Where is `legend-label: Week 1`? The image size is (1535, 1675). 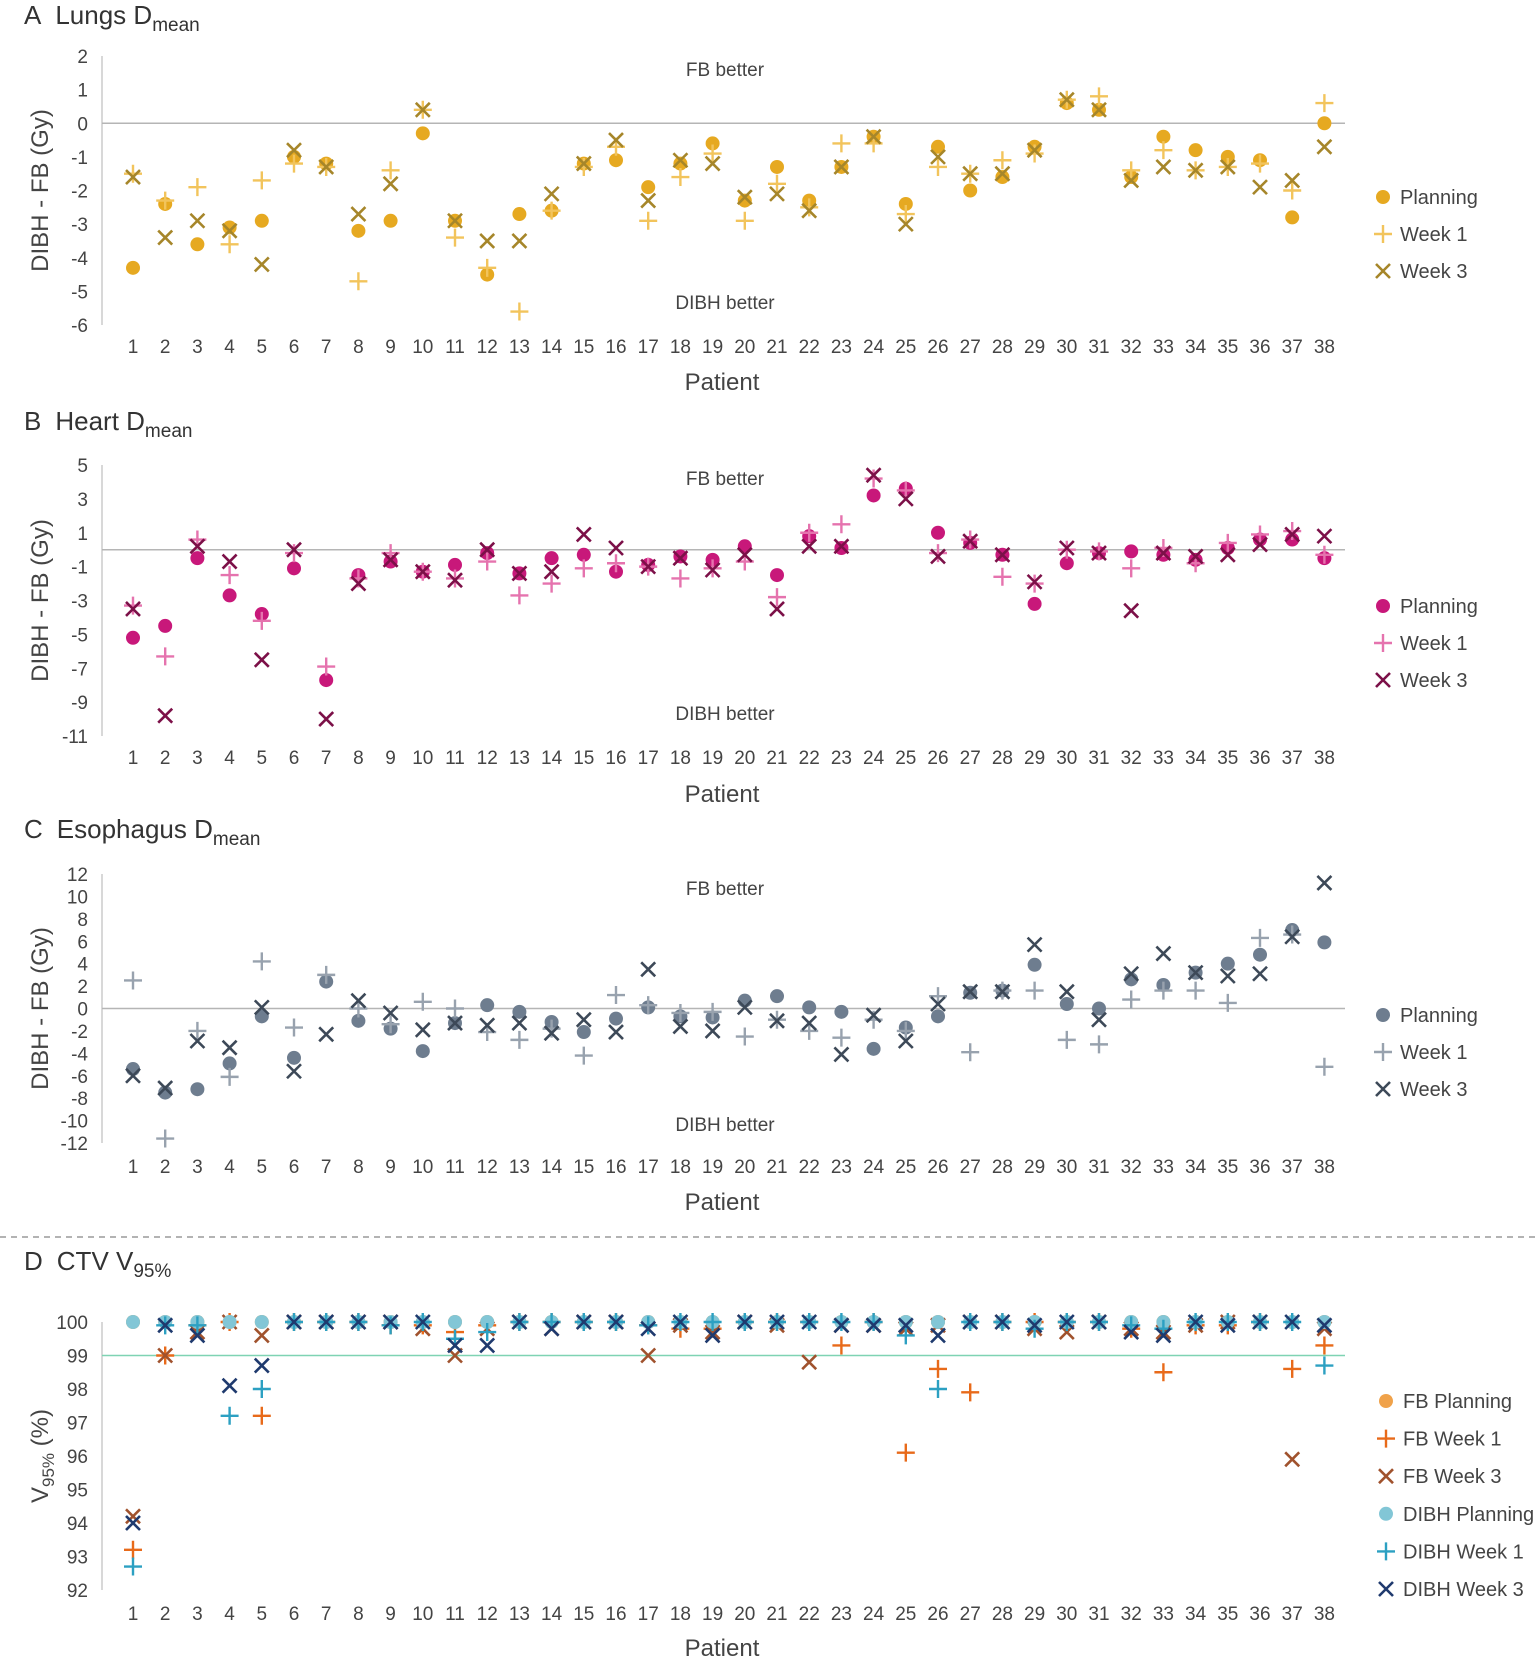 legend-label: Week 1 is located at coordinates (1433, 644).